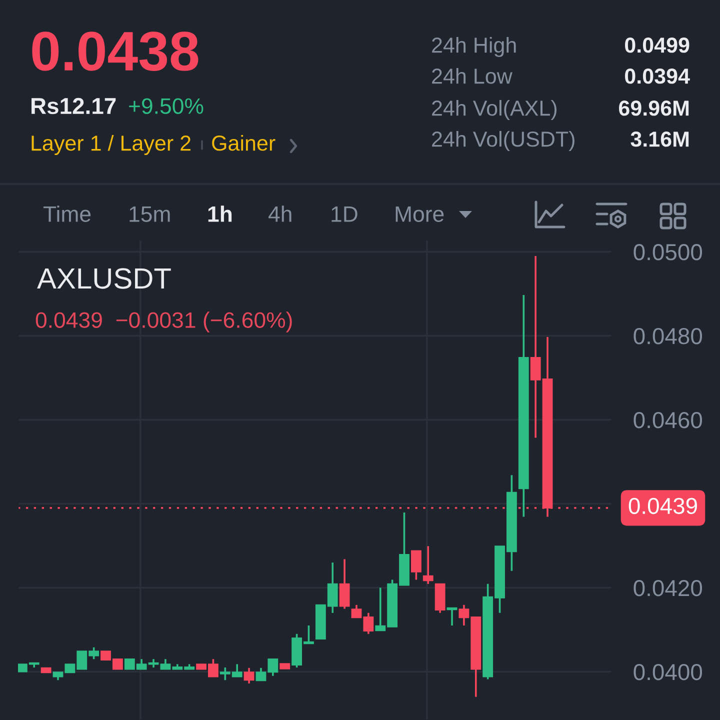  What do you see at coordinates (659, 139) in the screenshot?
I see `text: 3.16M` at bounding box center [659, 139].